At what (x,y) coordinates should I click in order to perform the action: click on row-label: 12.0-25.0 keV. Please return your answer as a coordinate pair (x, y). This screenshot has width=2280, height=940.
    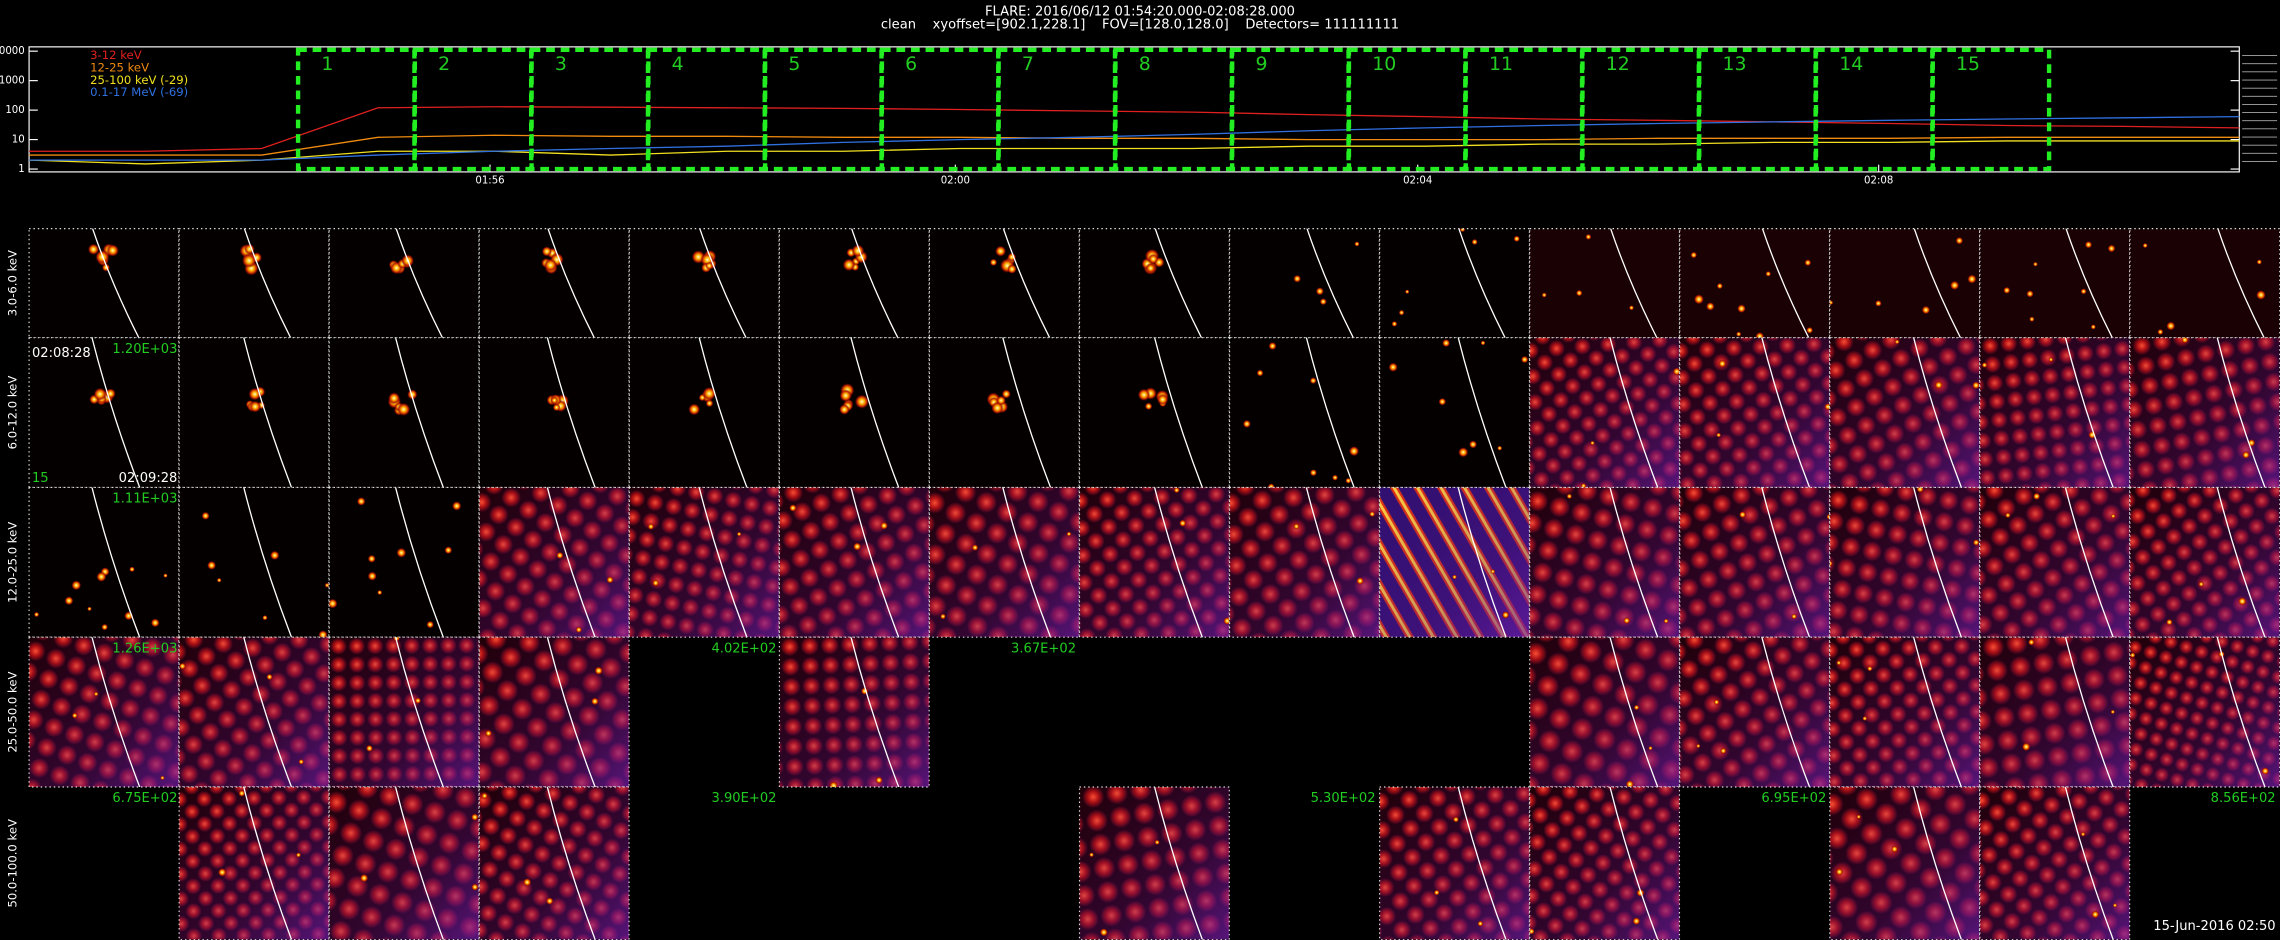
    Looking at the image, I should click on (13, 562).